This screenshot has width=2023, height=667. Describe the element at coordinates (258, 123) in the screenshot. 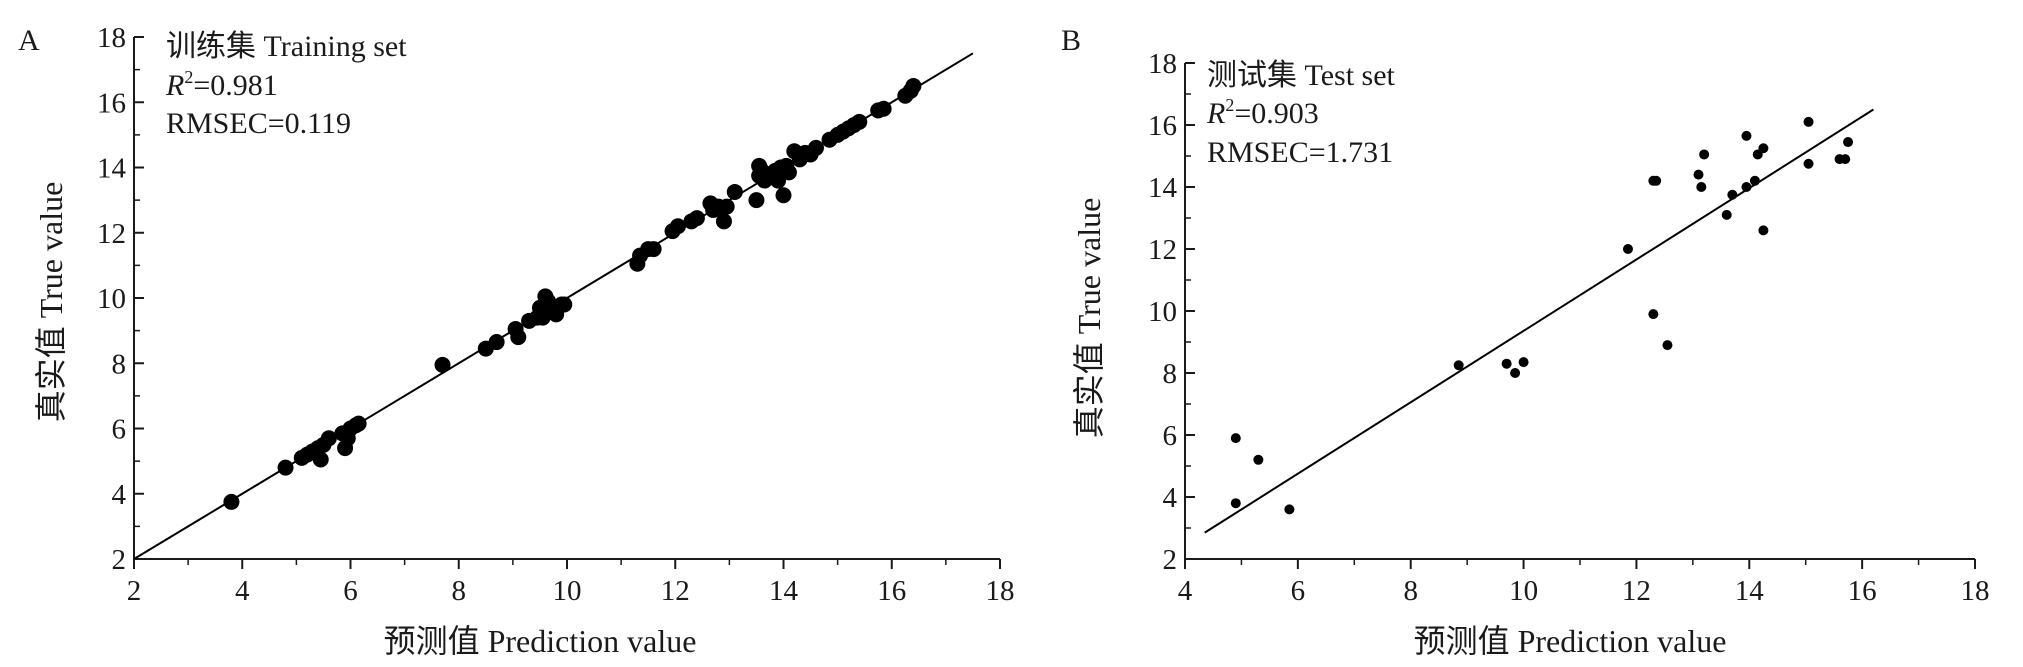

I see `rmse-annotation: RMSEC=0.119` at that location.